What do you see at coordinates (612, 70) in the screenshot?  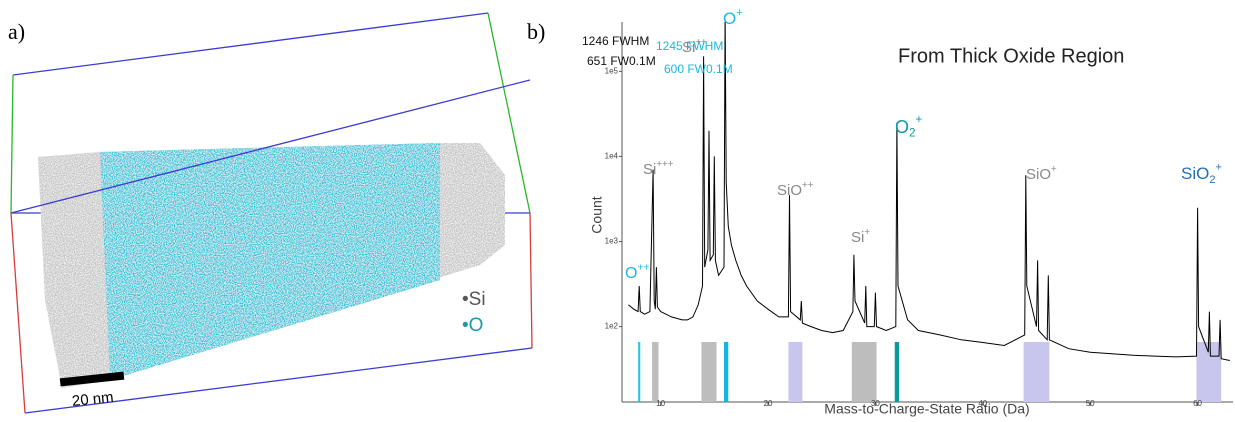 I see `y-tick-label: 1e5` at bounding box center [612, 70].